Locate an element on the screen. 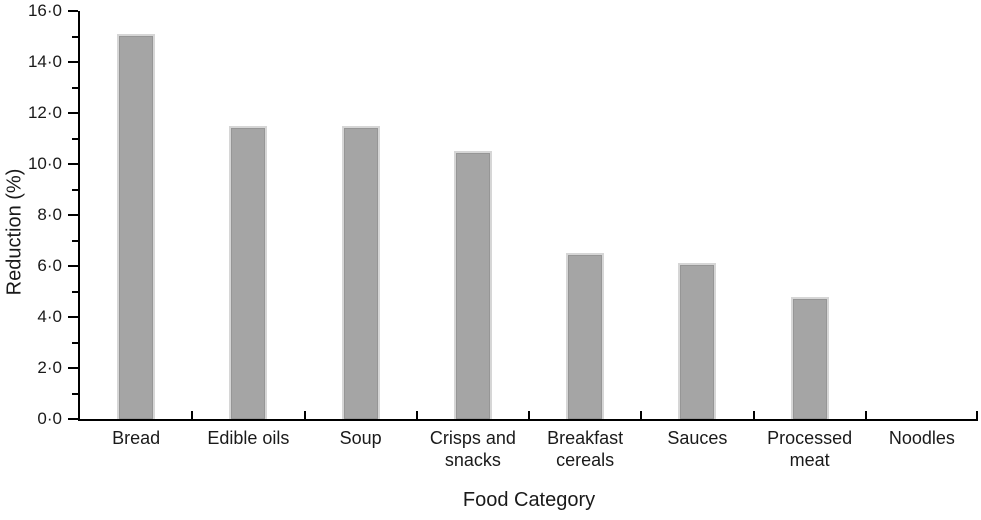 The width and height of the screenshot is (981, 520). category-label-crisps-and-snacks: Crisps and snacks is located at coordinates (472, 449).